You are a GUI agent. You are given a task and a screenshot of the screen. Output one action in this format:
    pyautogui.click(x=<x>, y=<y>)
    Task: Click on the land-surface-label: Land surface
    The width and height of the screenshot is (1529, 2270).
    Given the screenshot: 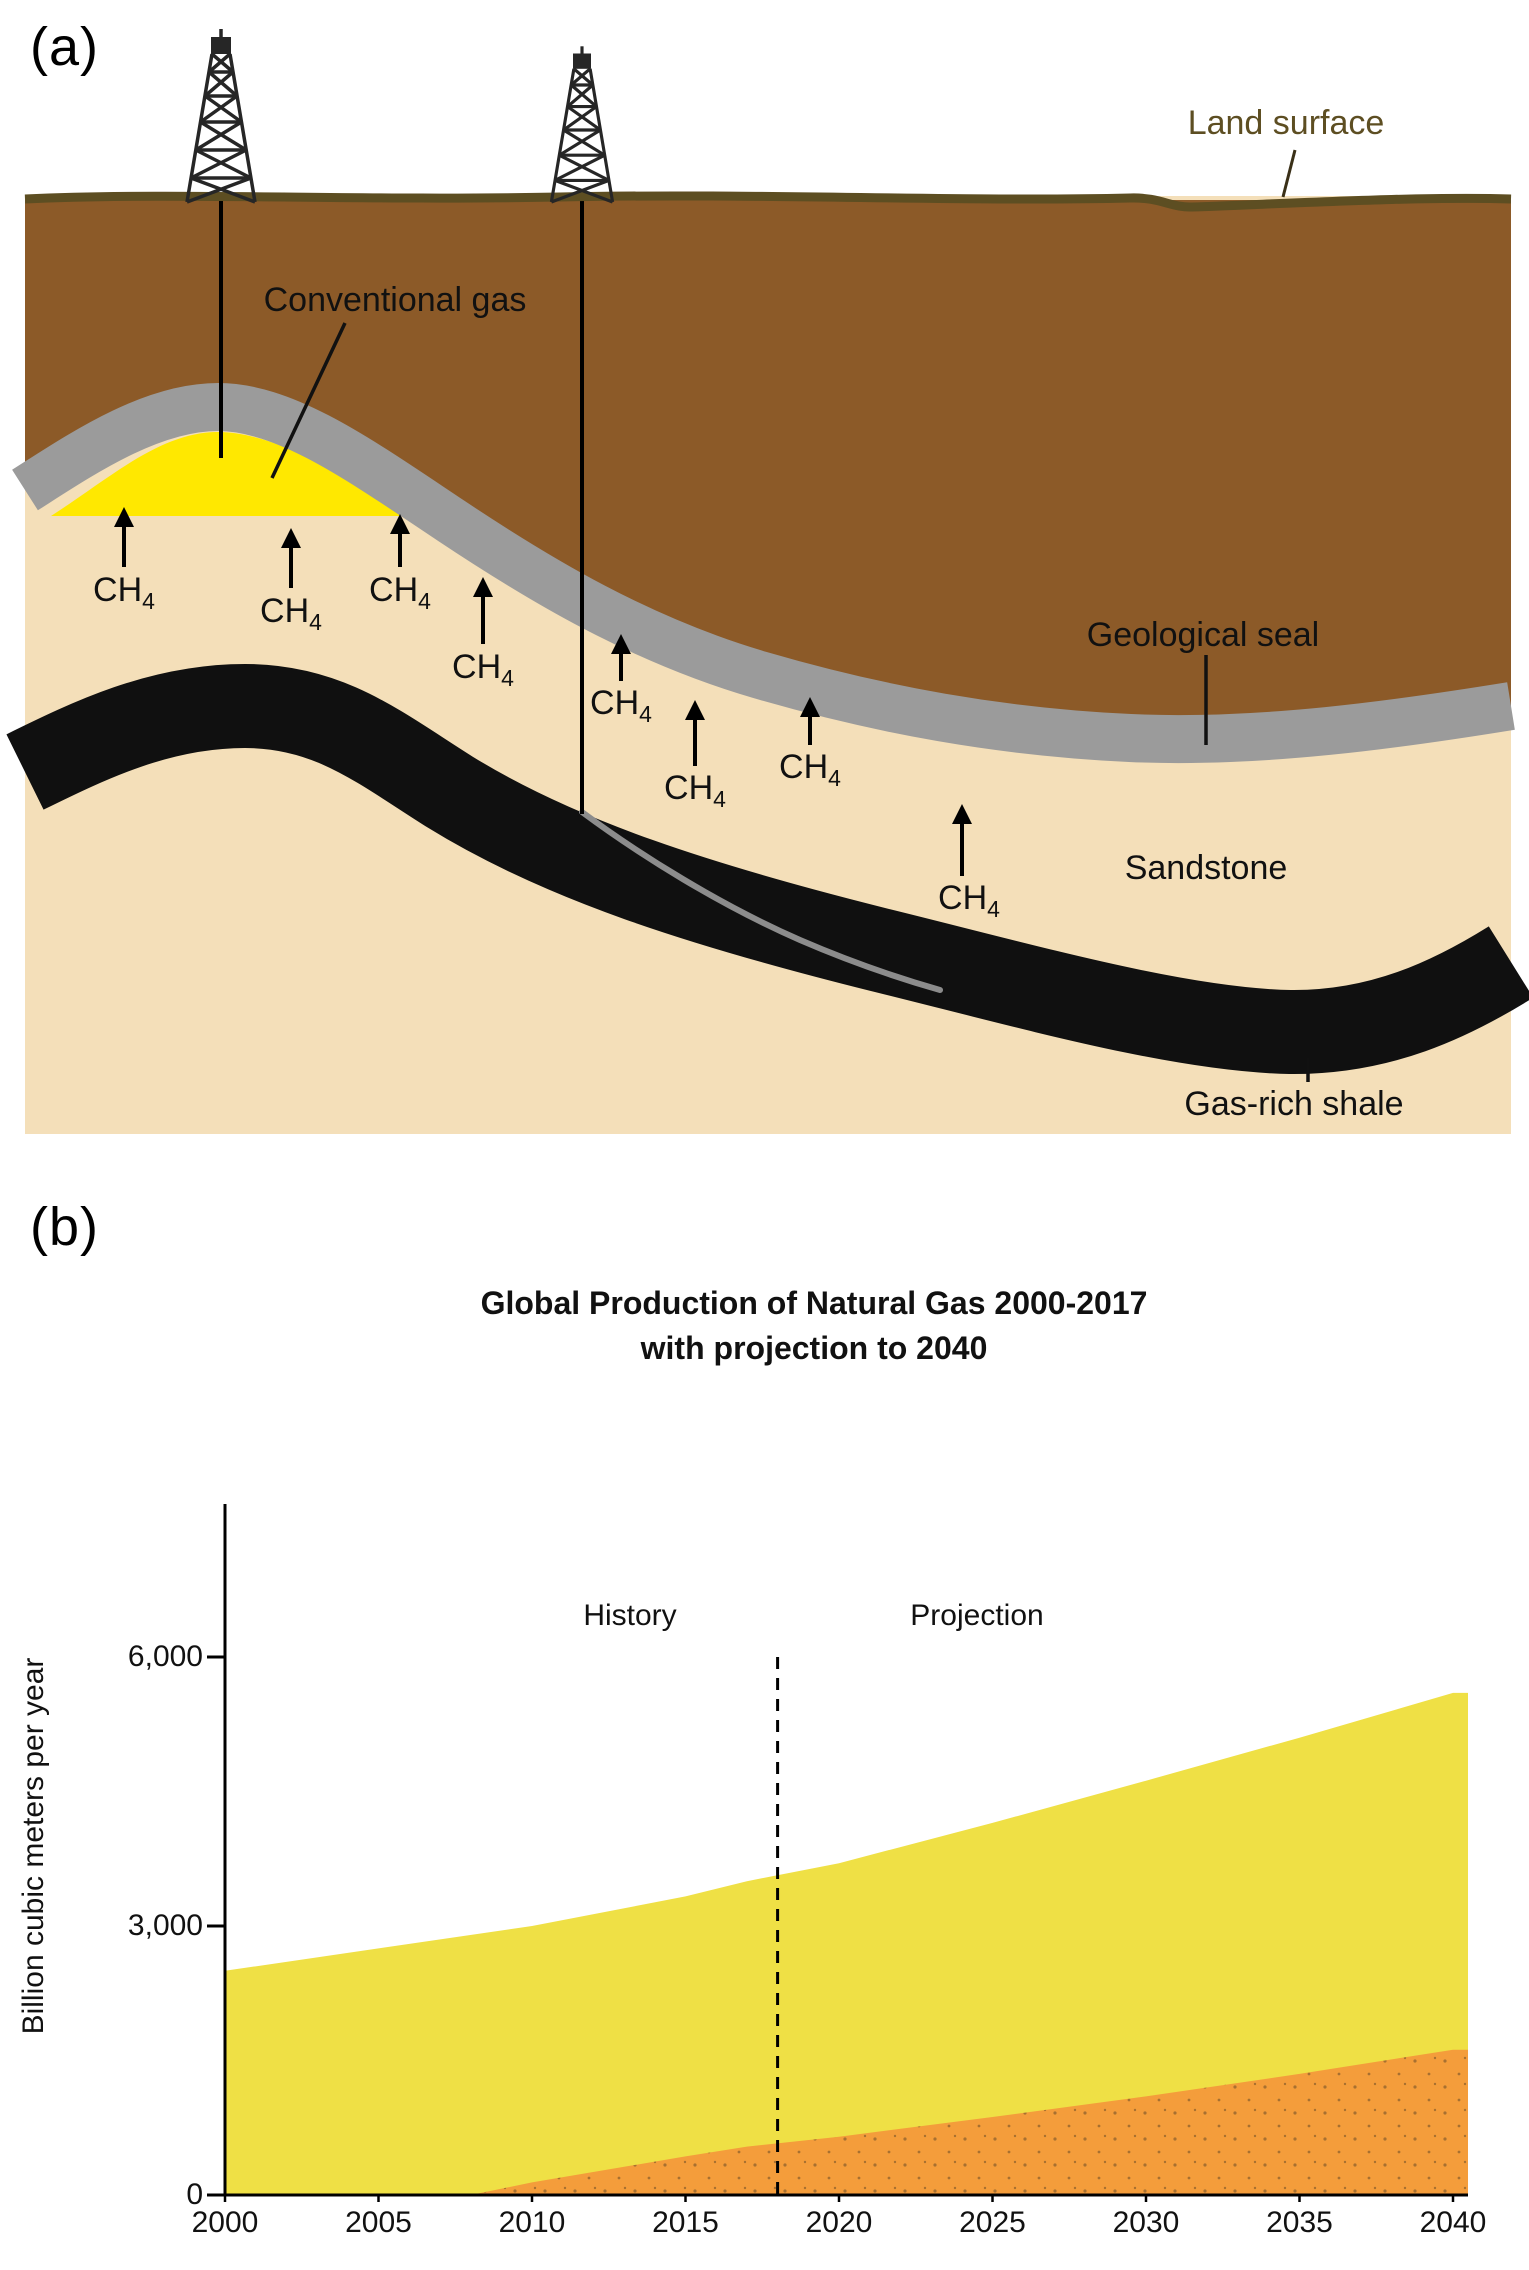 What is the action you would take?
    pyautogui.click(x=1286, y=123)
    